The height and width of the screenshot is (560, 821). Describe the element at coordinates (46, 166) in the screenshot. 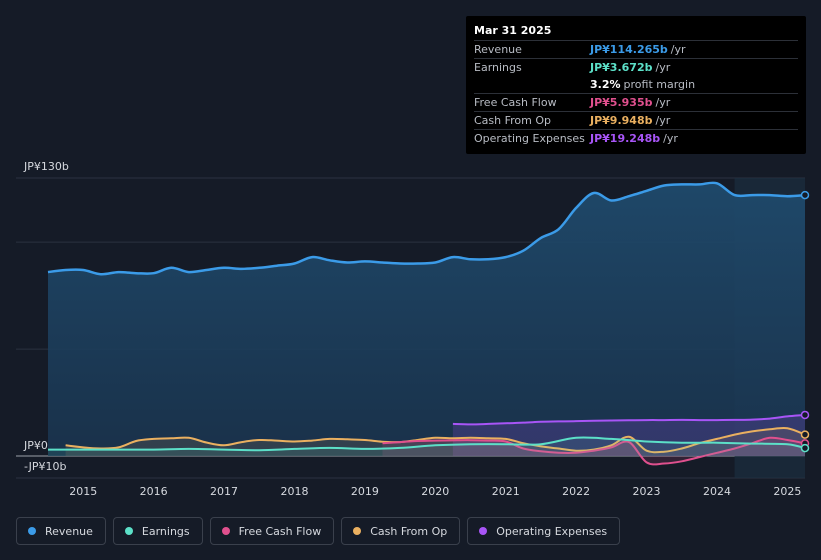

I see `y-axis-top-label: JP¥130b` at that location.